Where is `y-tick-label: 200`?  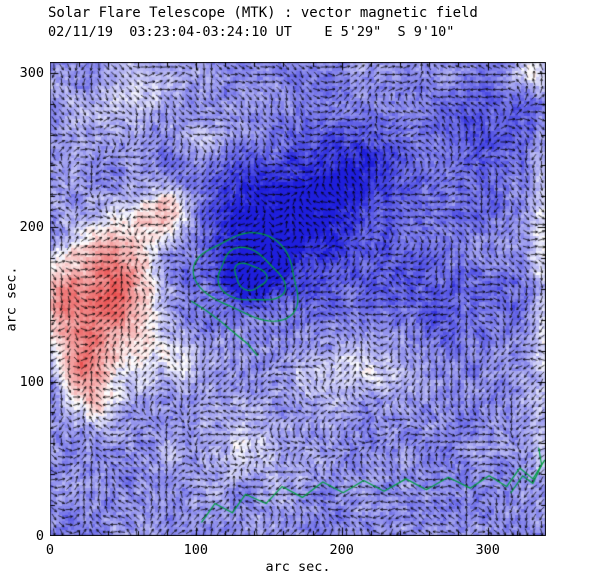
y-tick-label: 200 is located at coordinates (31, 227).